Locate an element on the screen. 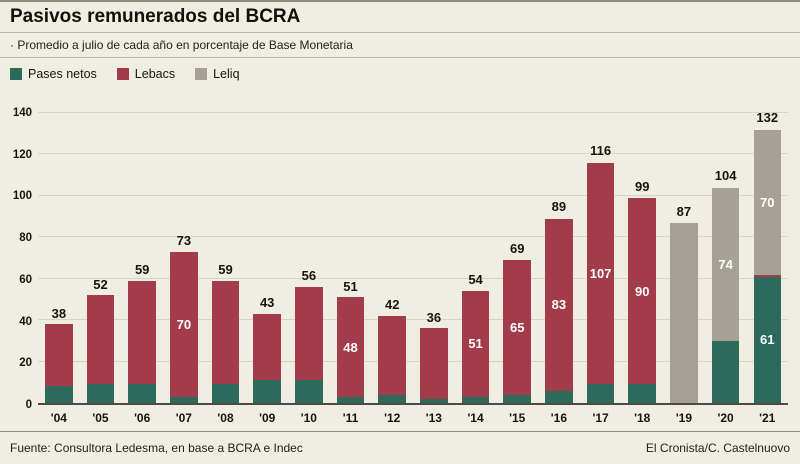 The height and width of the screenshot is (464, 800). y-axis-label: 120 is located at coordinates (22, 154).